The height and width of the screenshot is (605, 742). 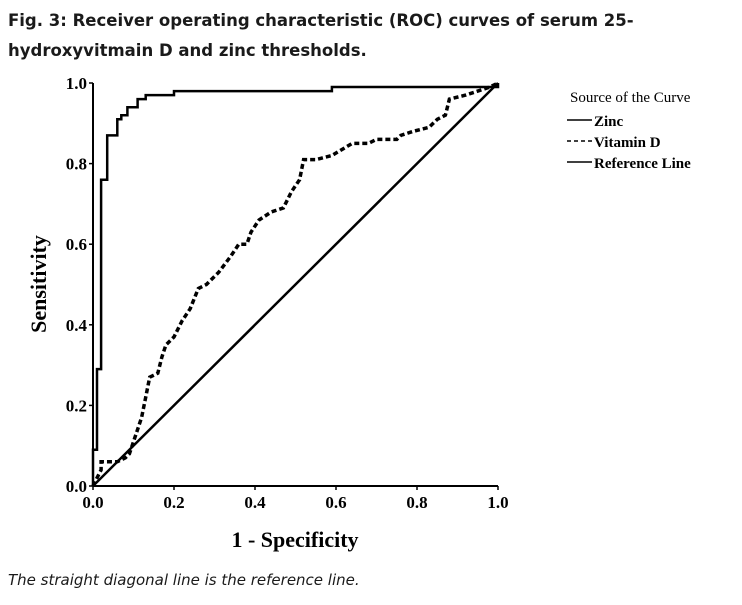 I want to click on y-tick-label: 0.4, so click(x=77, y=325).